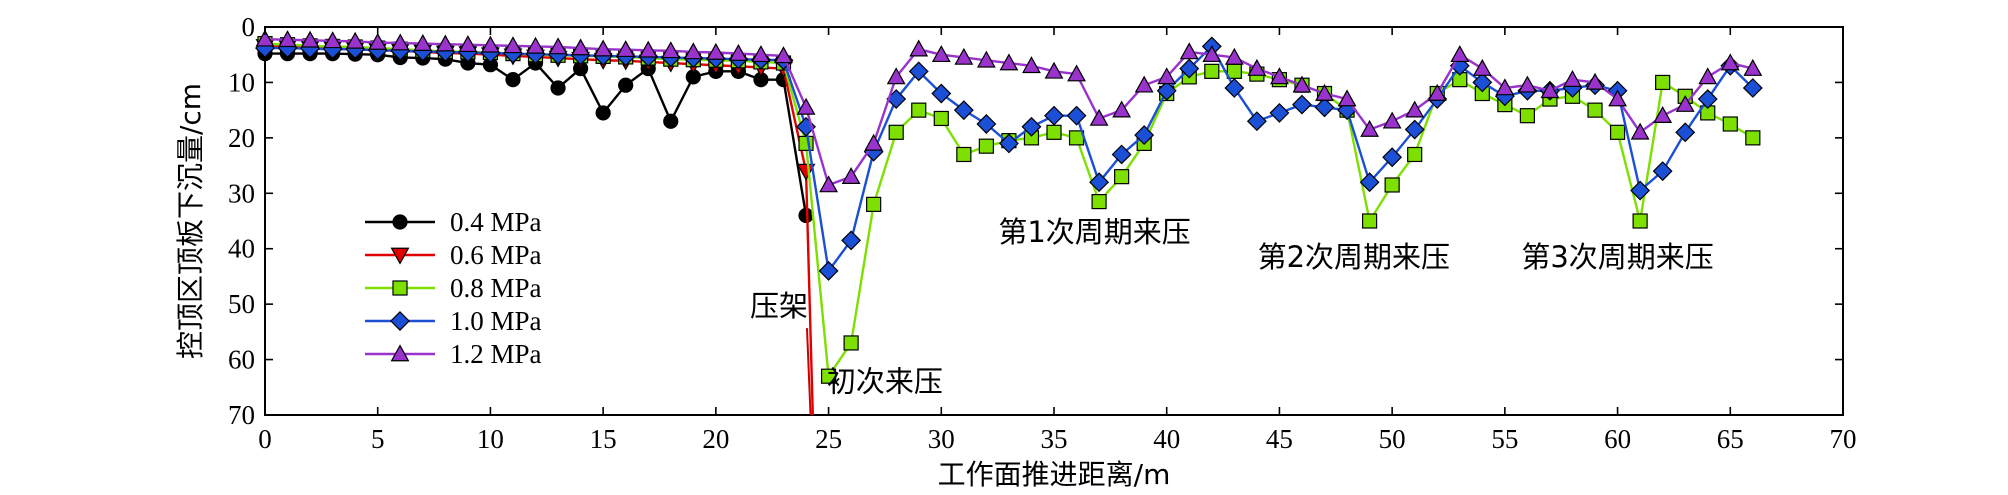  What do you see at coordinates (496, 288) in the screenshot?
I see `legend-label: 0.8 MPa` at bounding box center [496, 288].